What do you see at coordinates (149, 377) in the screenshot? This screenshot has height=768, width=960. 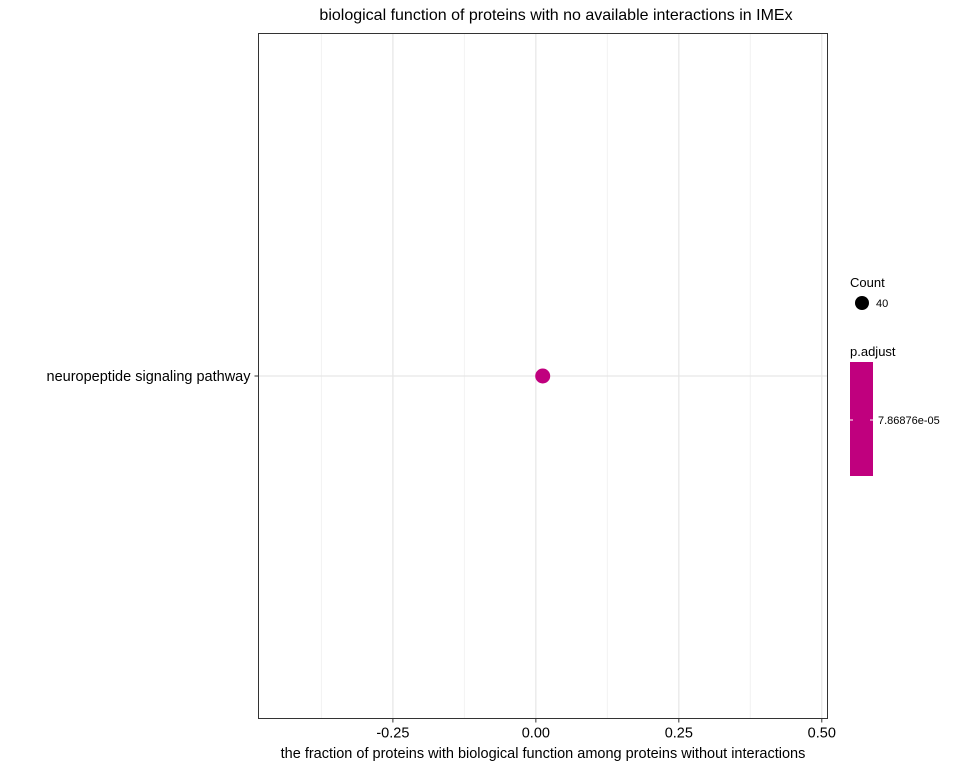 I see `y-category-label: neuropeptide signaling pathway` at bounding box center [149, 377].